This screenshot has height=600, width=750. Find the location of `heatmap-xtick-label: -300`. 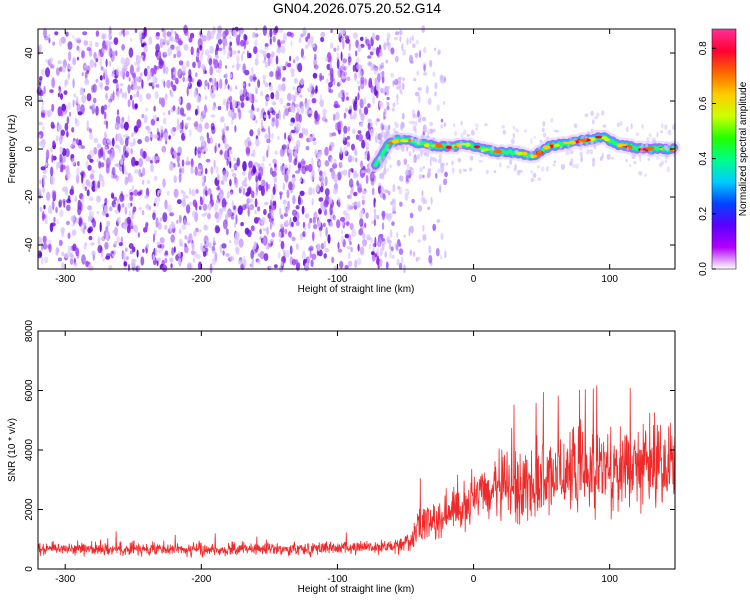

heatmap-xtick-label: -300 is located at coordinates (65, 279).